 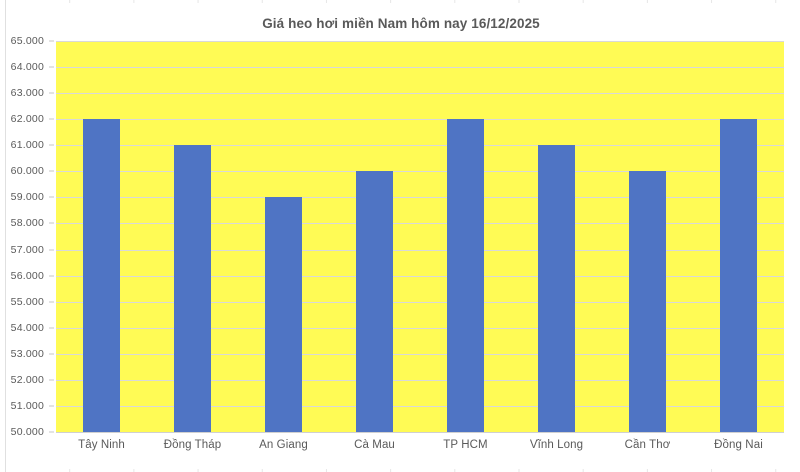 I want to click on y-tick-label: 61.000, so click(x=27, y=145).